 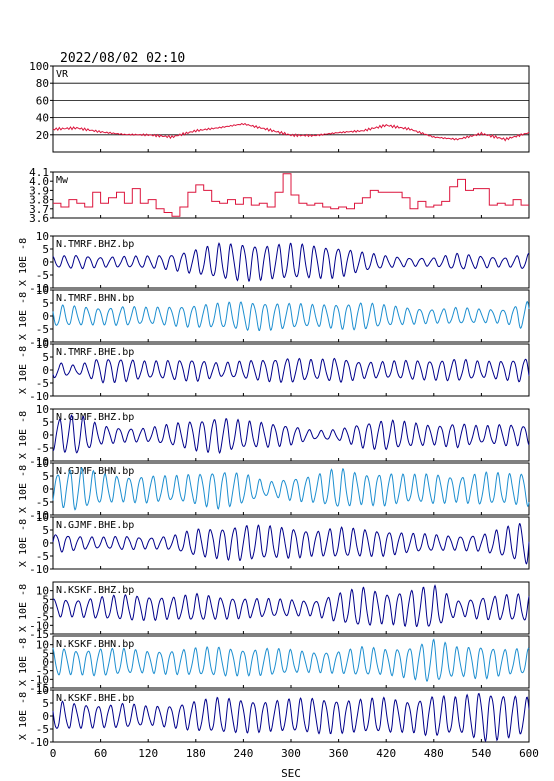 What do you see at coordinates (196, 753) in the screenshot?
I see `x-tick-label: 180` at bounding box center [196, 753].